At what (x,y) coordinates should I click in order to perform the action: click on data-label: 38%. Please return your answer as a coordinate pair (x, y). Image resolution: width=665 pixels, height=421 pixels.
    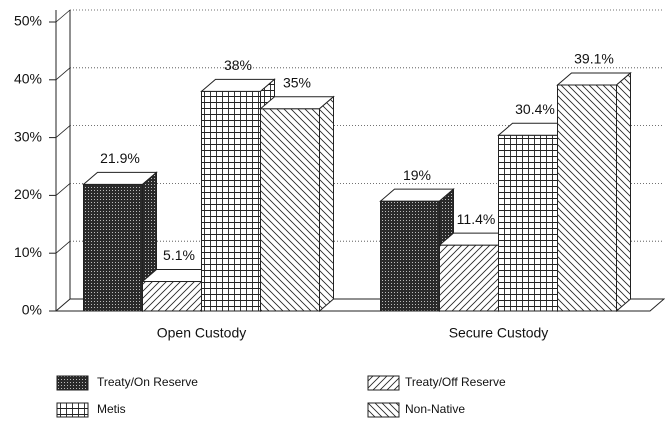
    Looking at the image, I should click on (238, 65).